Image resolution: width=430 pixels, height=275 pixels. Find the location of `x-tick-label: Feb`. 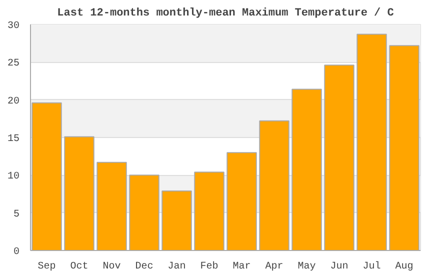

x-tick-label: Feb is located at coordinates (209, 266).